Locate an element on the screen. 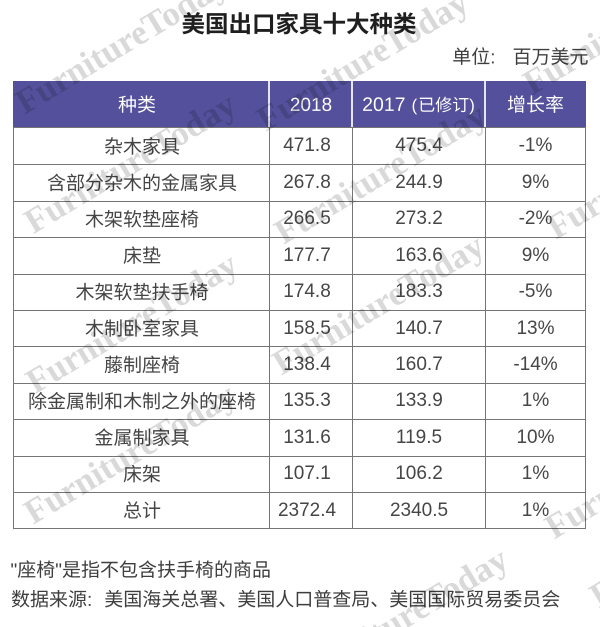 This screenshot has width=600, height=627. svg-text: FurnitureToday is located at coordinates (403, 583).